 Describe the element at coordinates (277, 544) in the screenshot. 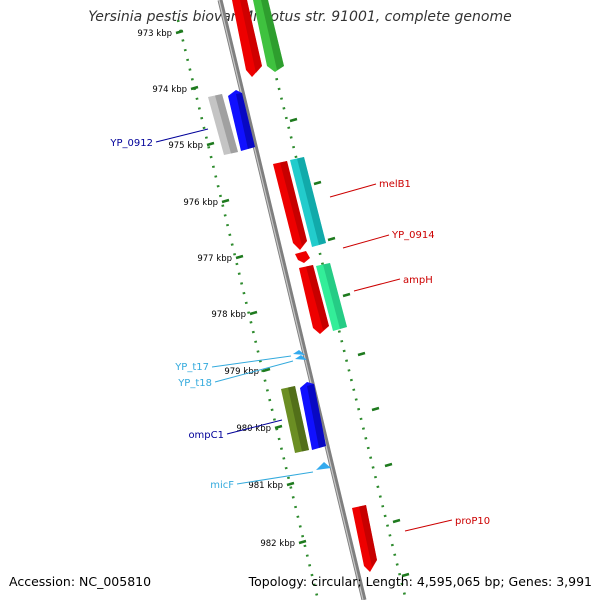

I see `tick-label-982: 982 kbp` at that location.